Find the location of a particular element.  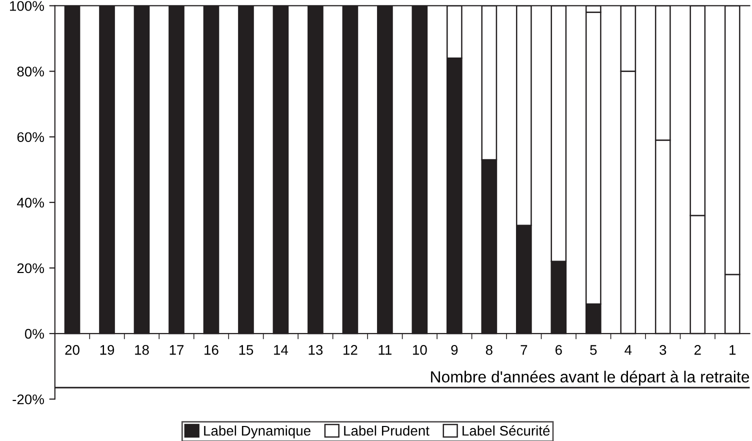

y-tick-label: -20% is located at coordinates (28, 399).